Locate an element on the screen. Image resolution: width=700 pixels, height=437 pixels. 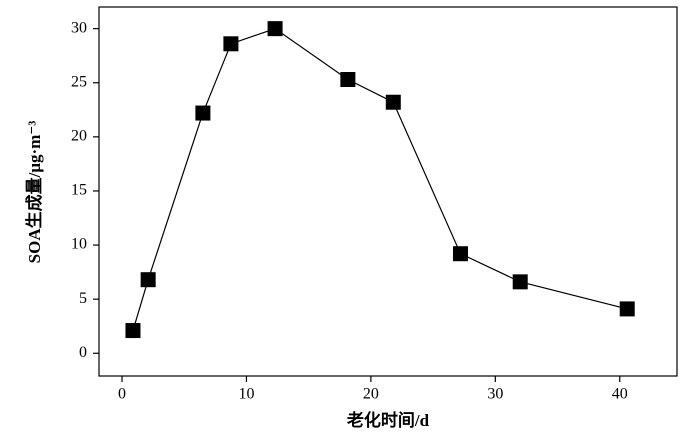
x-tick-label: 20 is located at coordinates (371, 394).